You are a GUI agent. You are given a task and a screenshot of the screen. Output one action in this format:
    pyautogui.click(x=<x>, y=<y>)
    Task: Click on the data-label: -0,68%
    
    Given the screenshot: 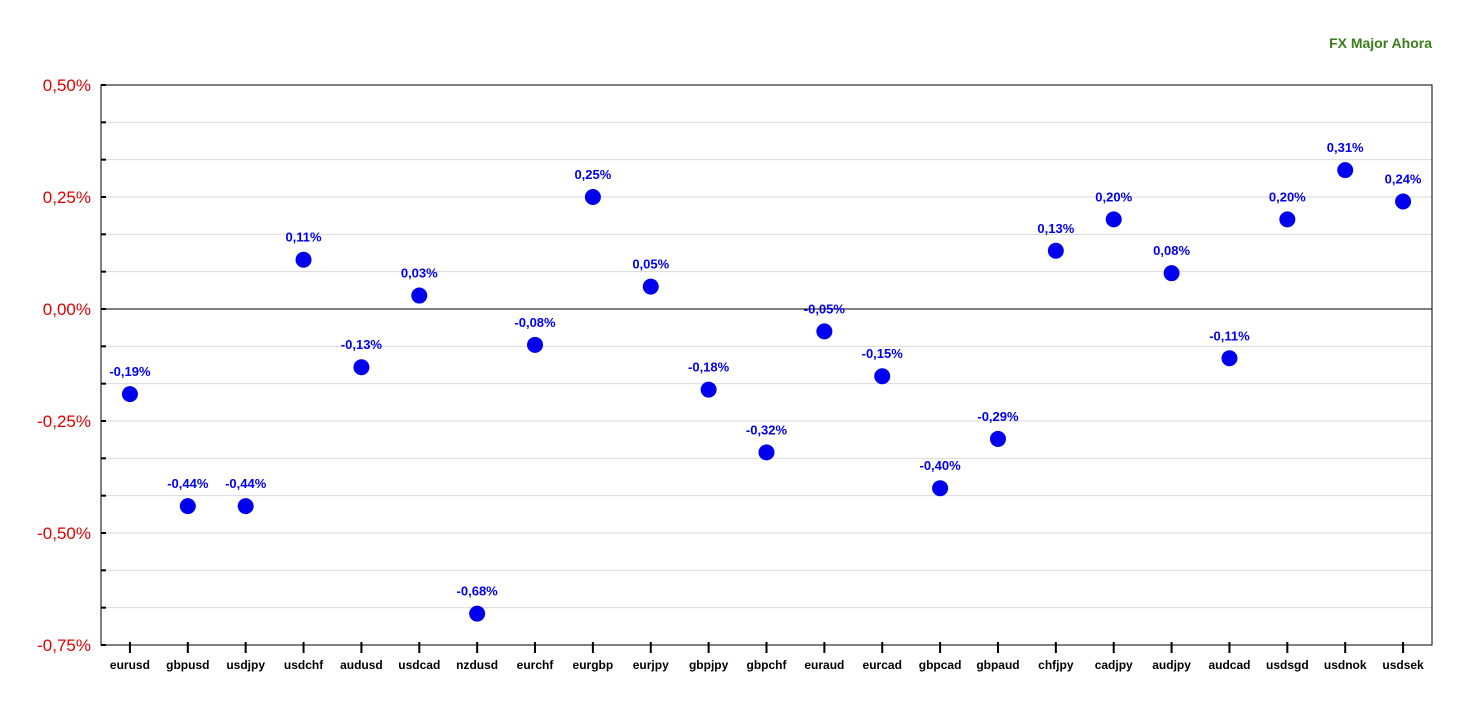 What is the action you would take?
    pyautogui.click(x=478, y=591)
    